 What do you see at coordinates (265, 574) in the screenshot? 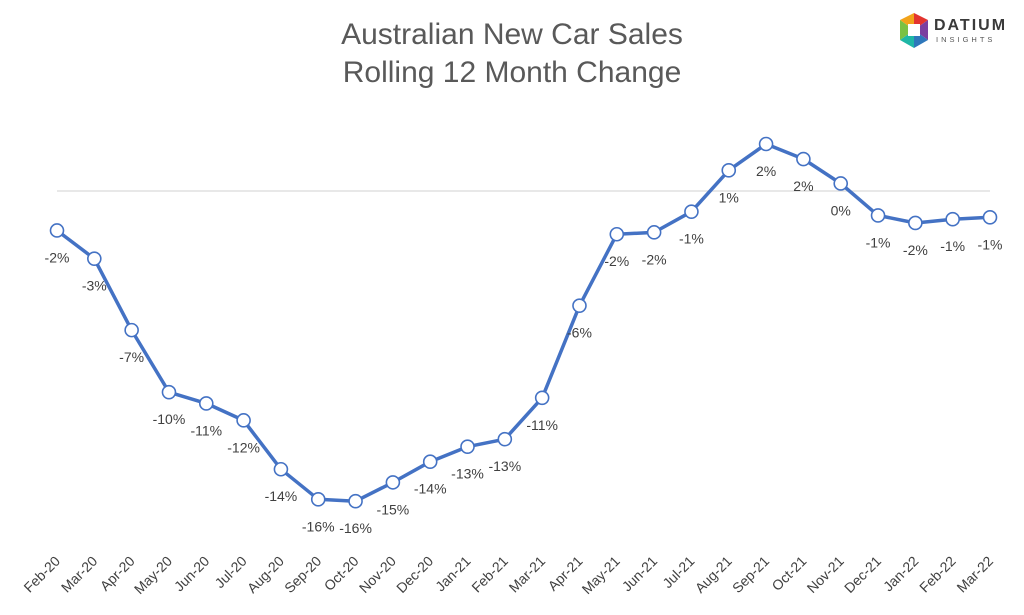
I see `x-tick-label-aug-20: Aug-20` at bounding box center [265, 574].